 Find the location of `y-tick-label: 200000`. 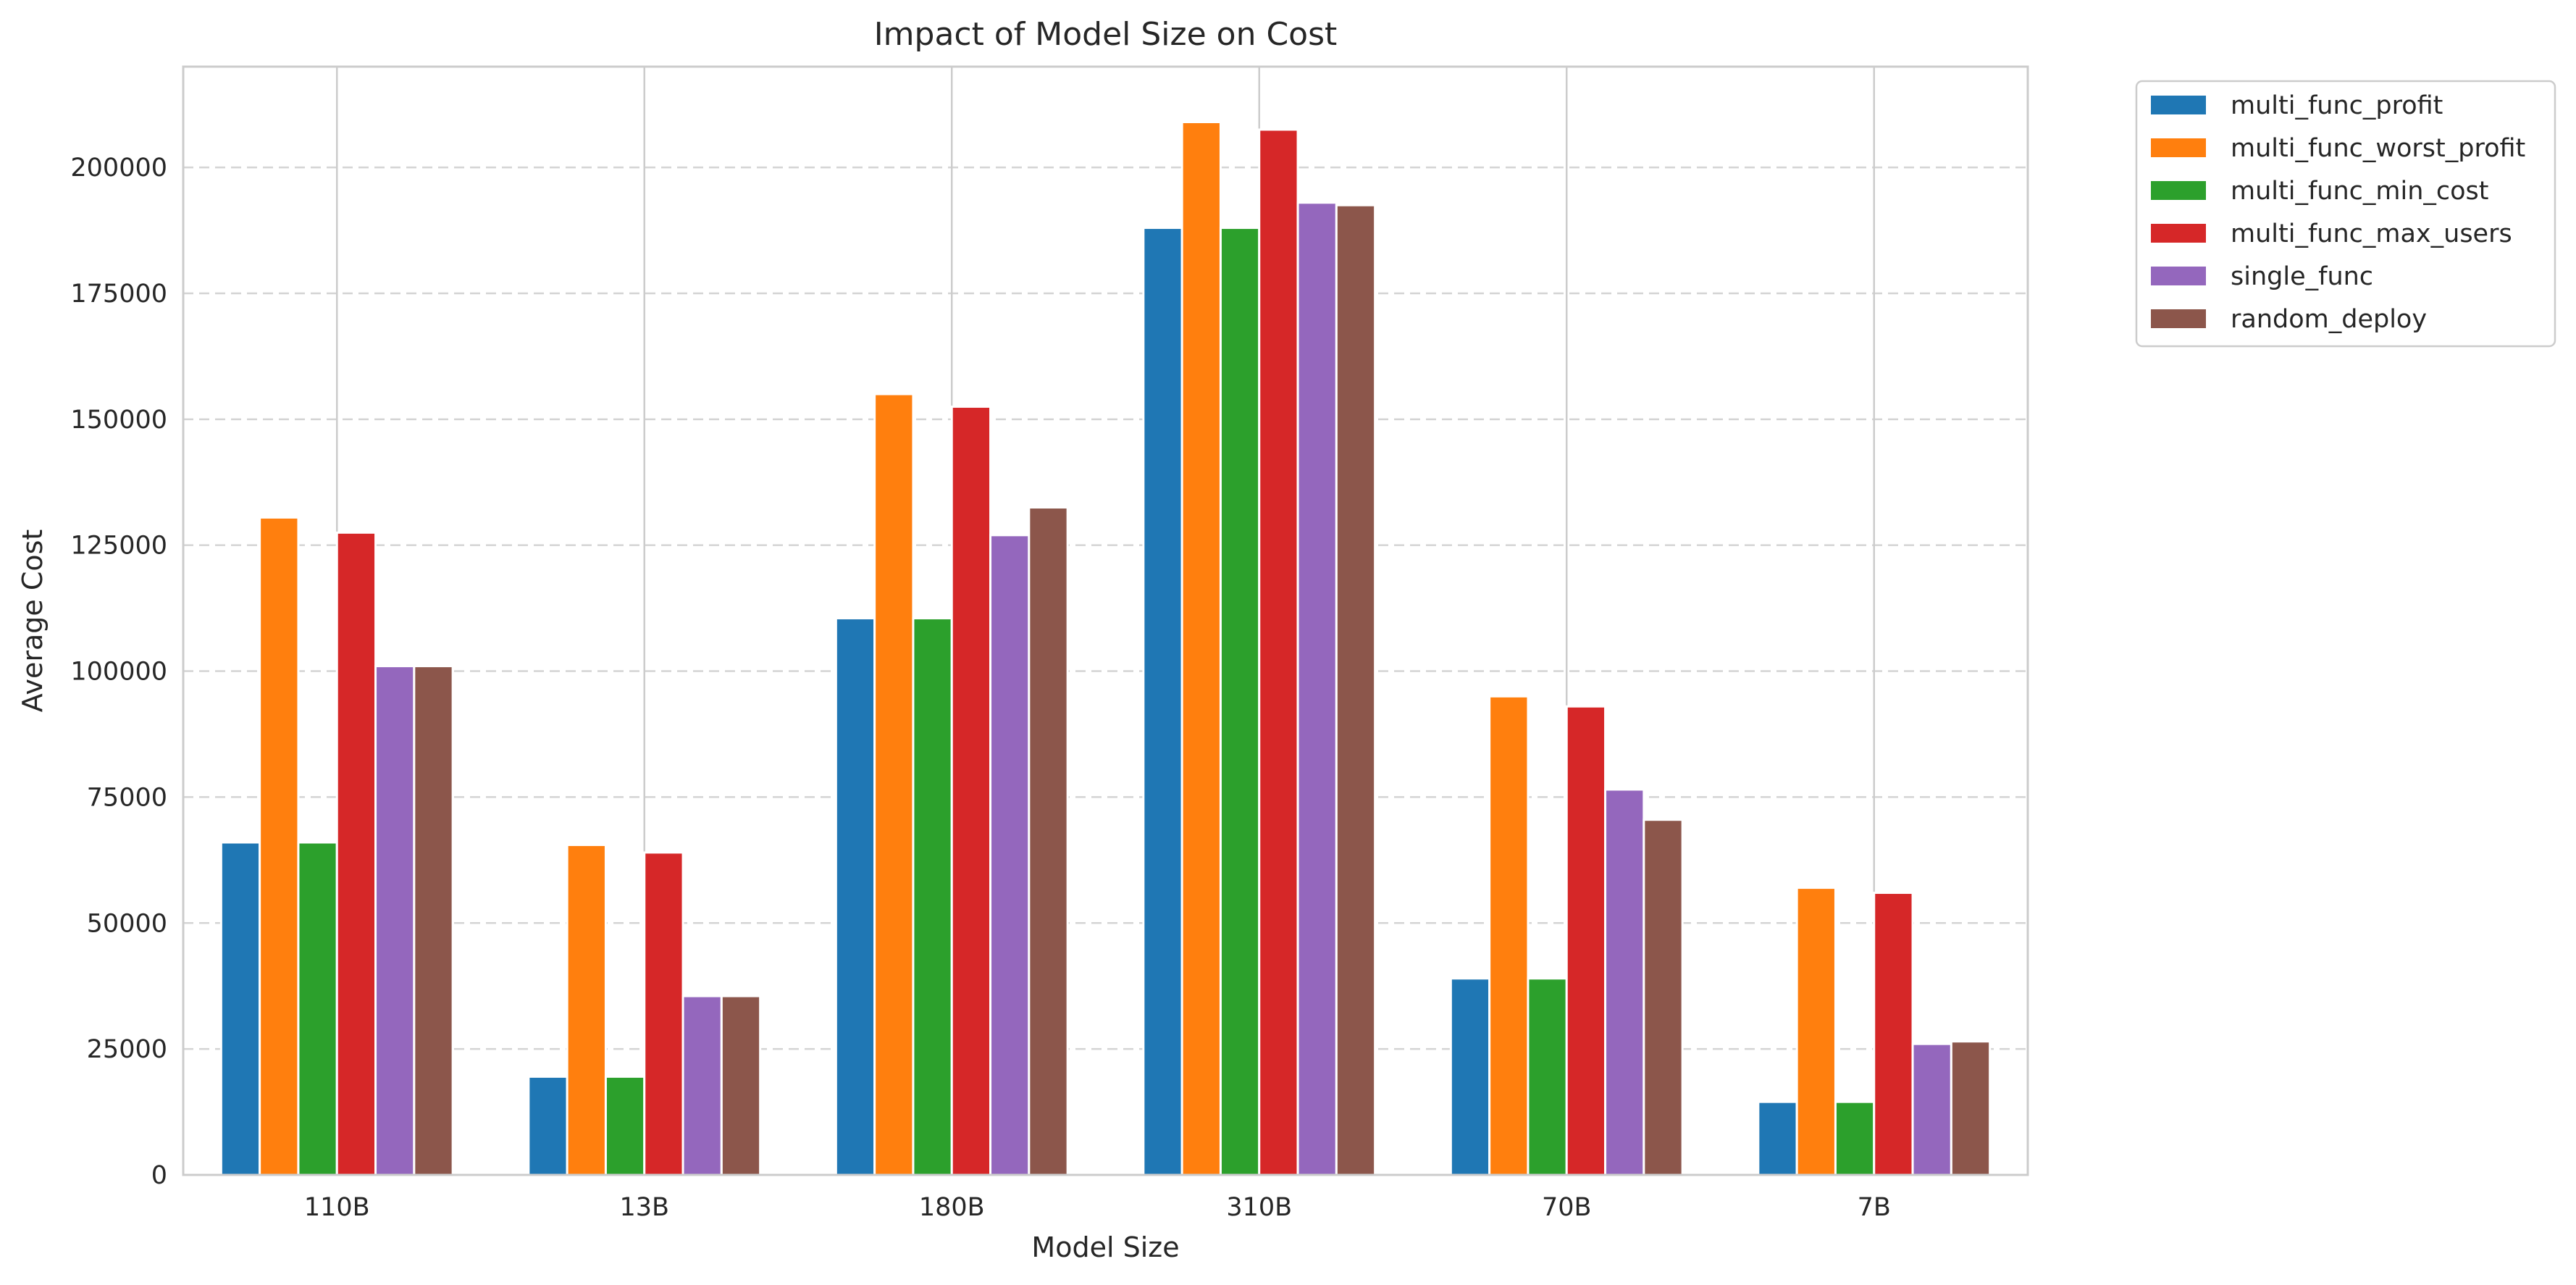

y-tick-label: 200000 is located at coordinates (118, 168).